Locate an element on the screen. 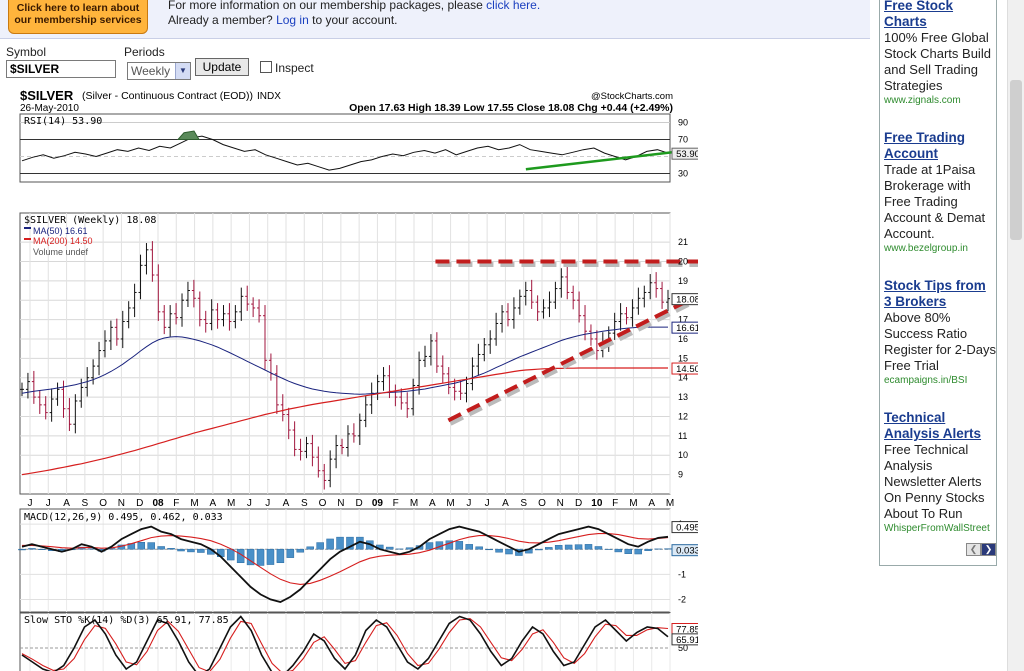 Image resolution: width=1024 pixels, height=671 pixels. chart-exchange: INDX is located at coordinates (269, 96).